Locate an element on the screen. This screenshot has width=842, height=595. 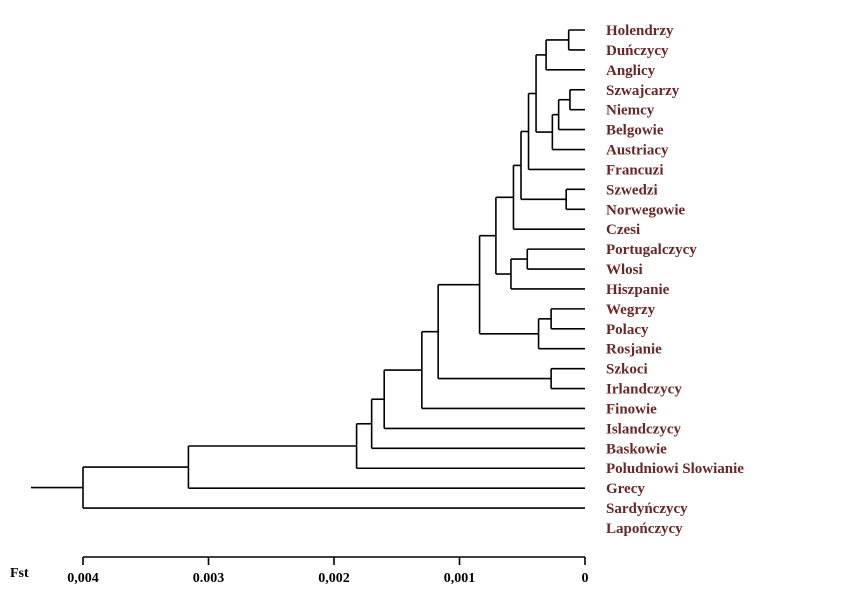
axis-tick-label: 0 is located at coordinates (585, 578).